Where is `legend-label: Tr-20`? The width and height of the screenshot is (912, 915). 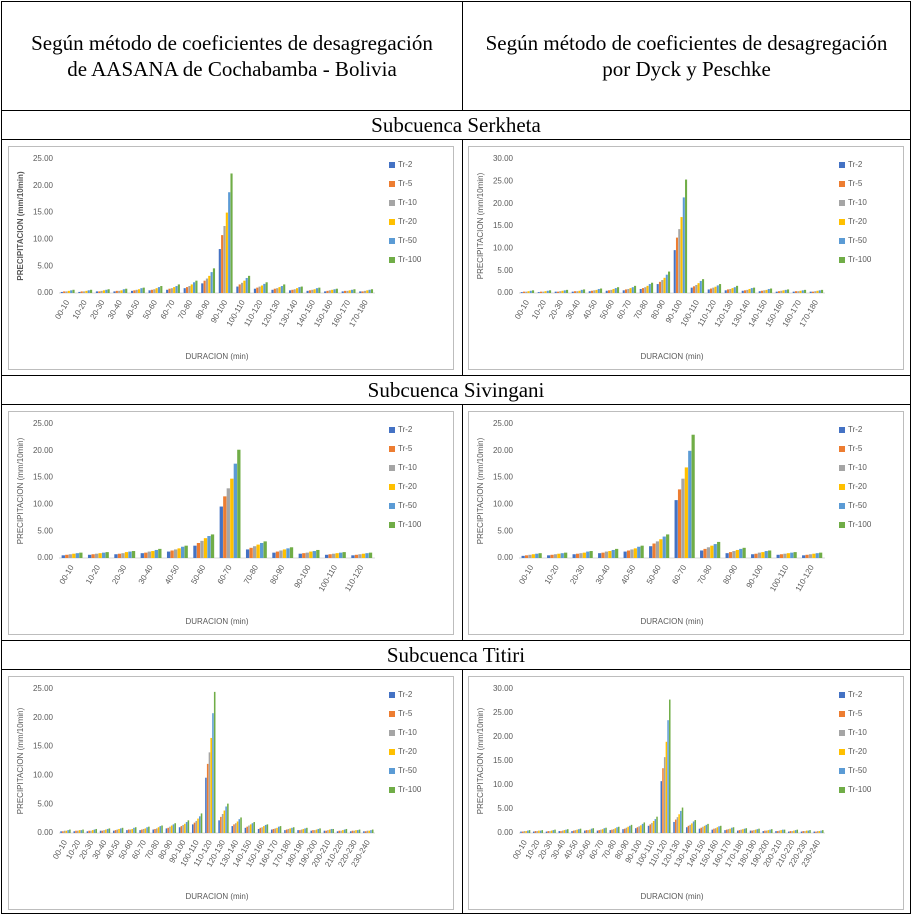
legend-label: Tr-20 is located at coordinates (857, 486).